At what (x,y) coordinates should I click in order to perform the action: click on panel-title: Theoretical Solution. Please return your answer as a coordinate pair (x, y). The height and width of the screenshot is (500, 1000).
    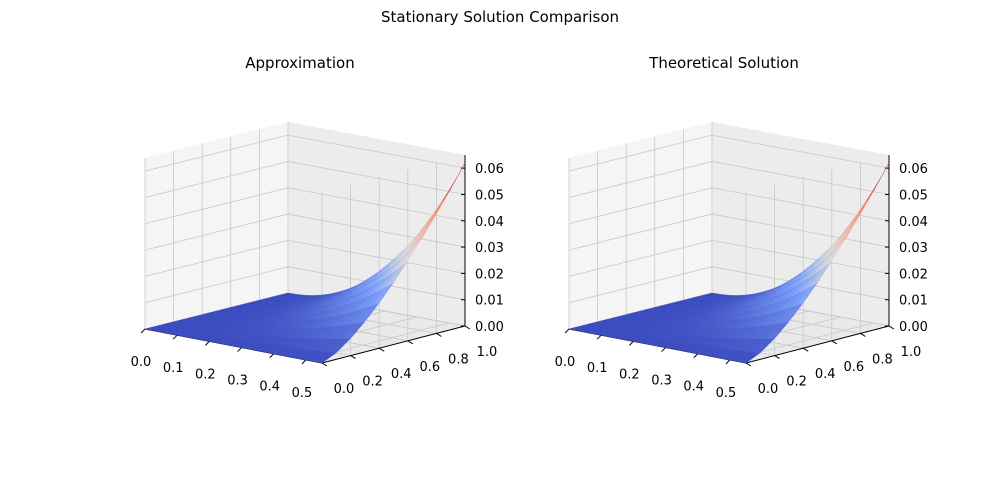
    Looking at the image, I should click on (723, 63).